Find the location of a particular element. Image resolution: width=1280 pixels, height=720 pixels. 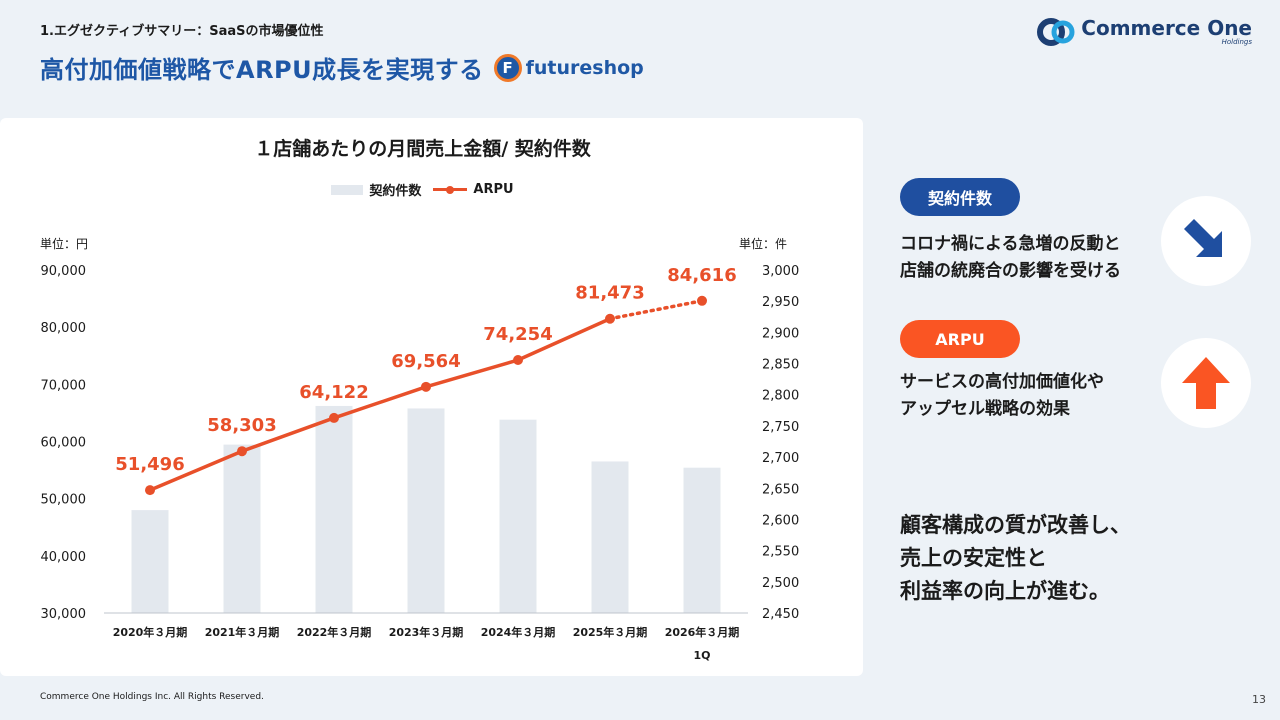

left-axis-unit: 単位：円 is located at coordinates (64, 244).